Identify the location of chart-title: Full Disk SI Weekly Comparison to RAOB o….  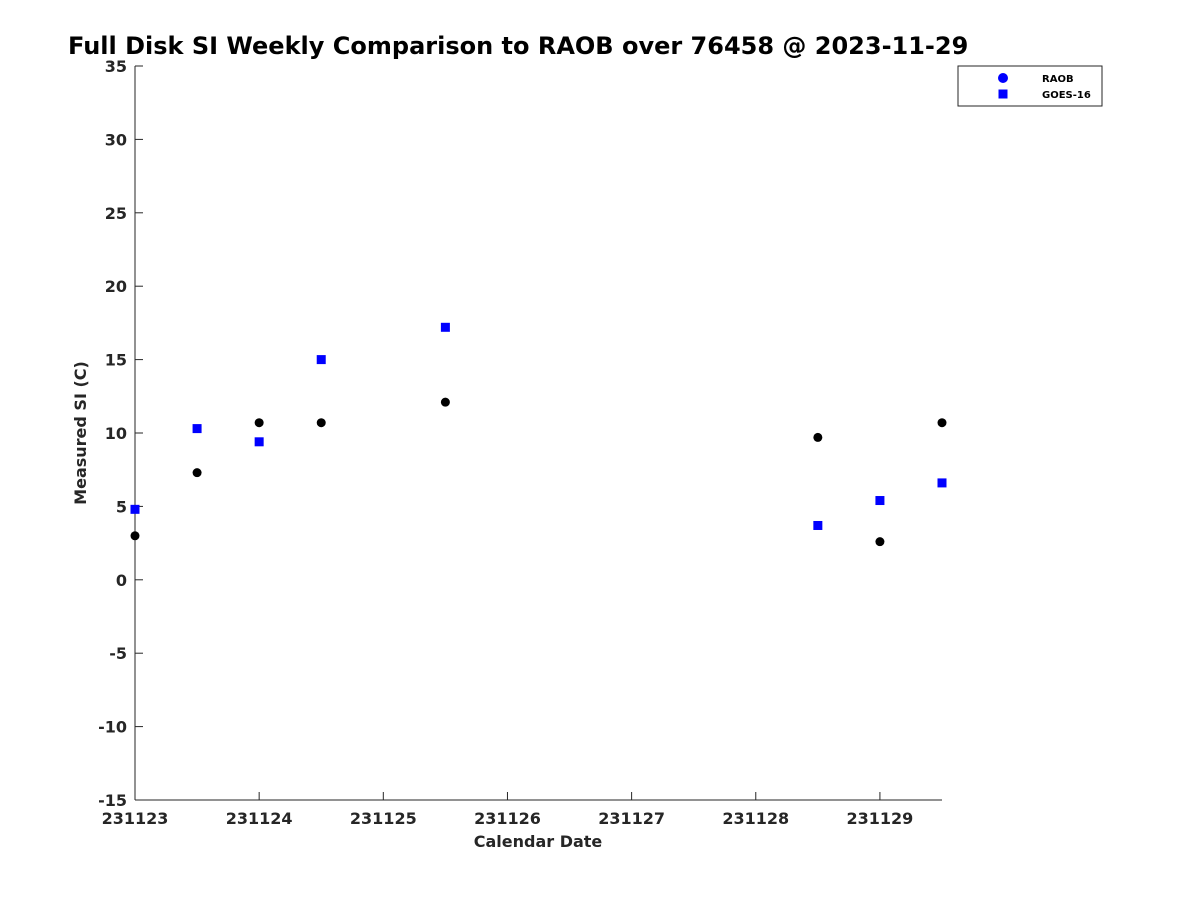
(518, 46).